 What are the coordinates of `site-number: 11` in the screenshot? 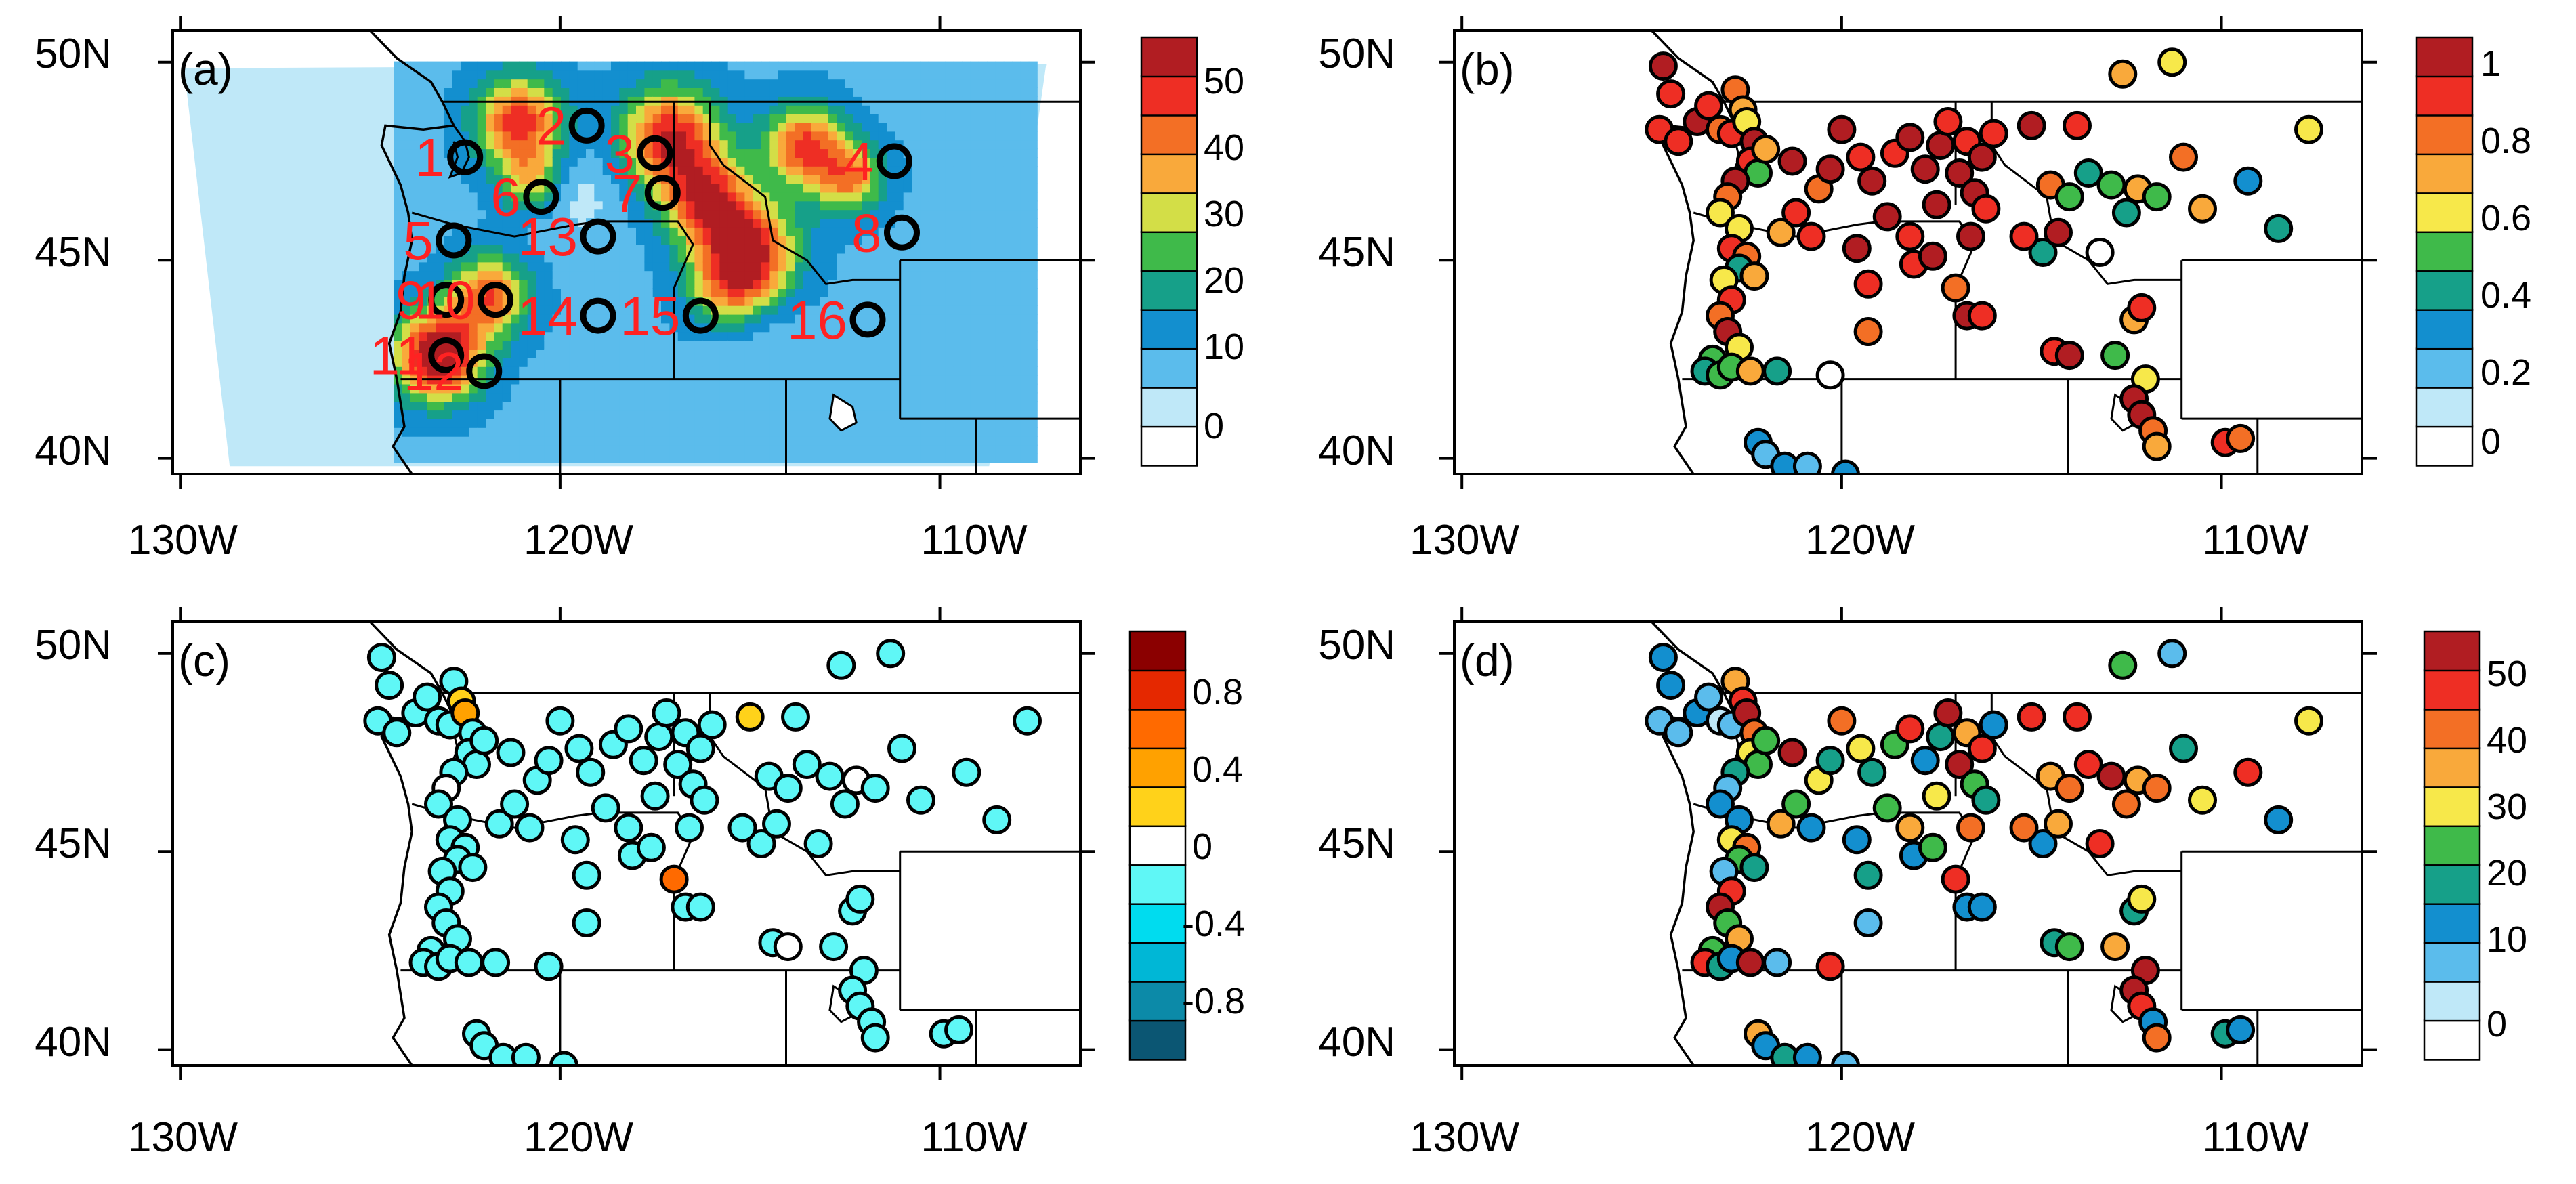 It's located at (398, 356).